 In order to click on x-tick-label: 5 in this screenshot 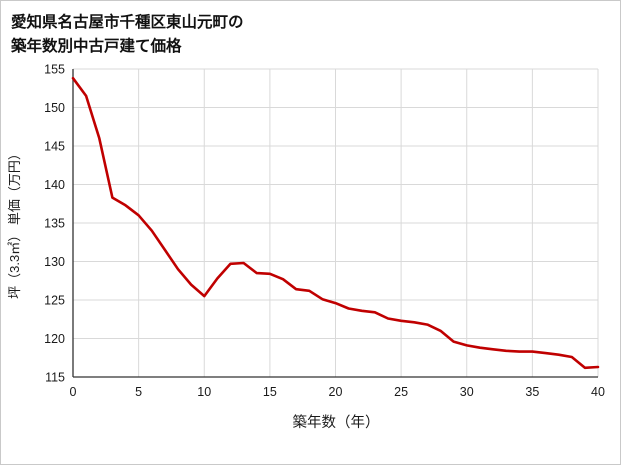, I will do `click(138, 392)`.